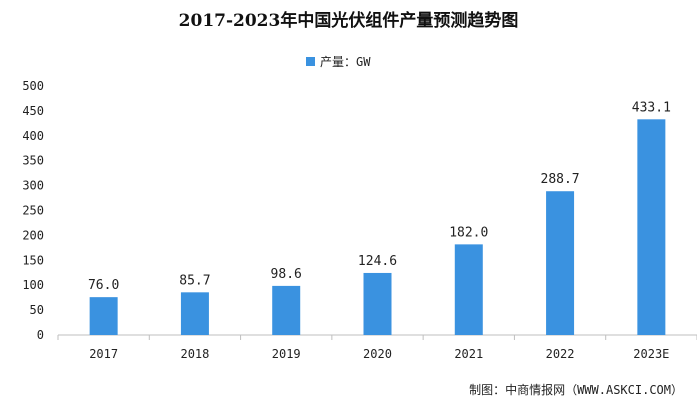 This screenshot has width=697, height=403. What do you see at coordinates (651, 354) in the screenshot?
I see `x-tick-label: 2023E` at bounding box center [651, 354].